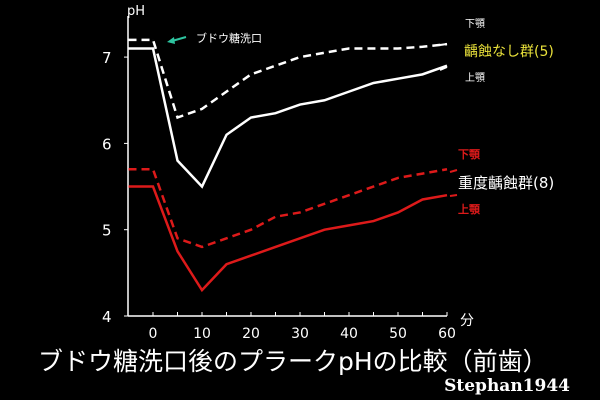 This screenshot has height=400, width=600. I want to click on x-tick-label: 10, so click(202, 334).